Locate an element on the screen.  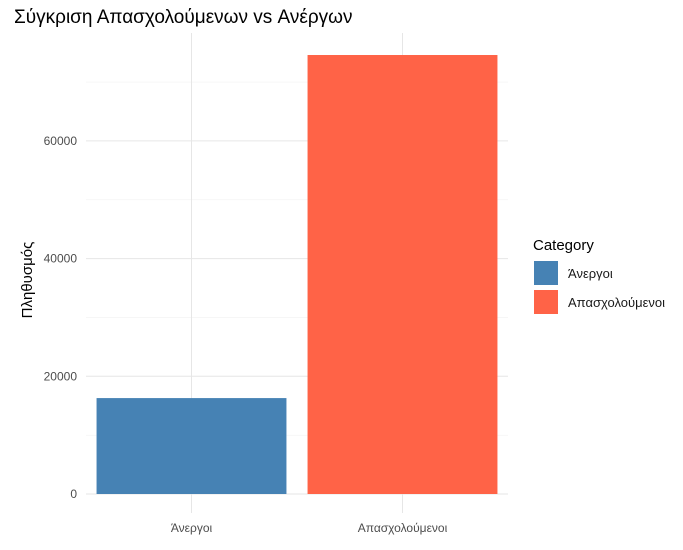
x-axis-ticks: Άνεργοι Απασχολούμενοι is located at coordinates (309, 528).